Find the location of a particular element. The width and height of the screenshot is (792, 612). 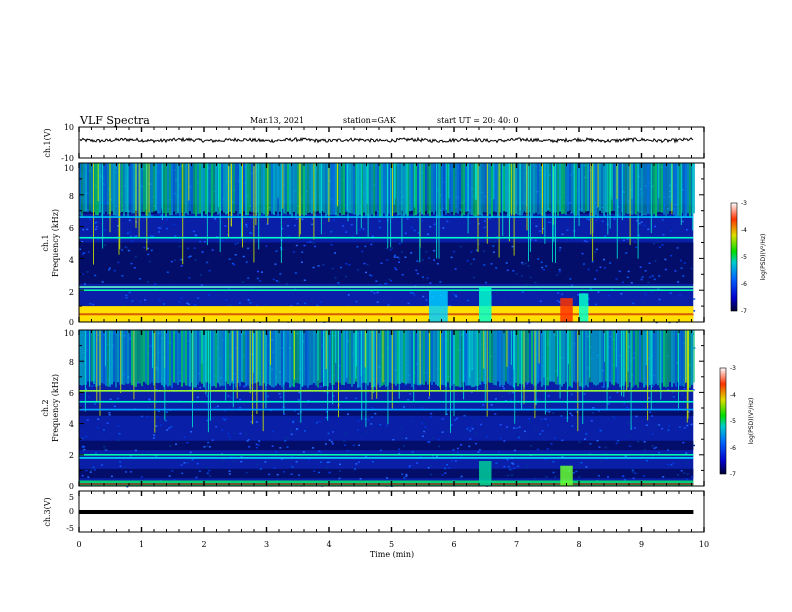

time-tick-label: 4 is located at coordinates (328, 544).